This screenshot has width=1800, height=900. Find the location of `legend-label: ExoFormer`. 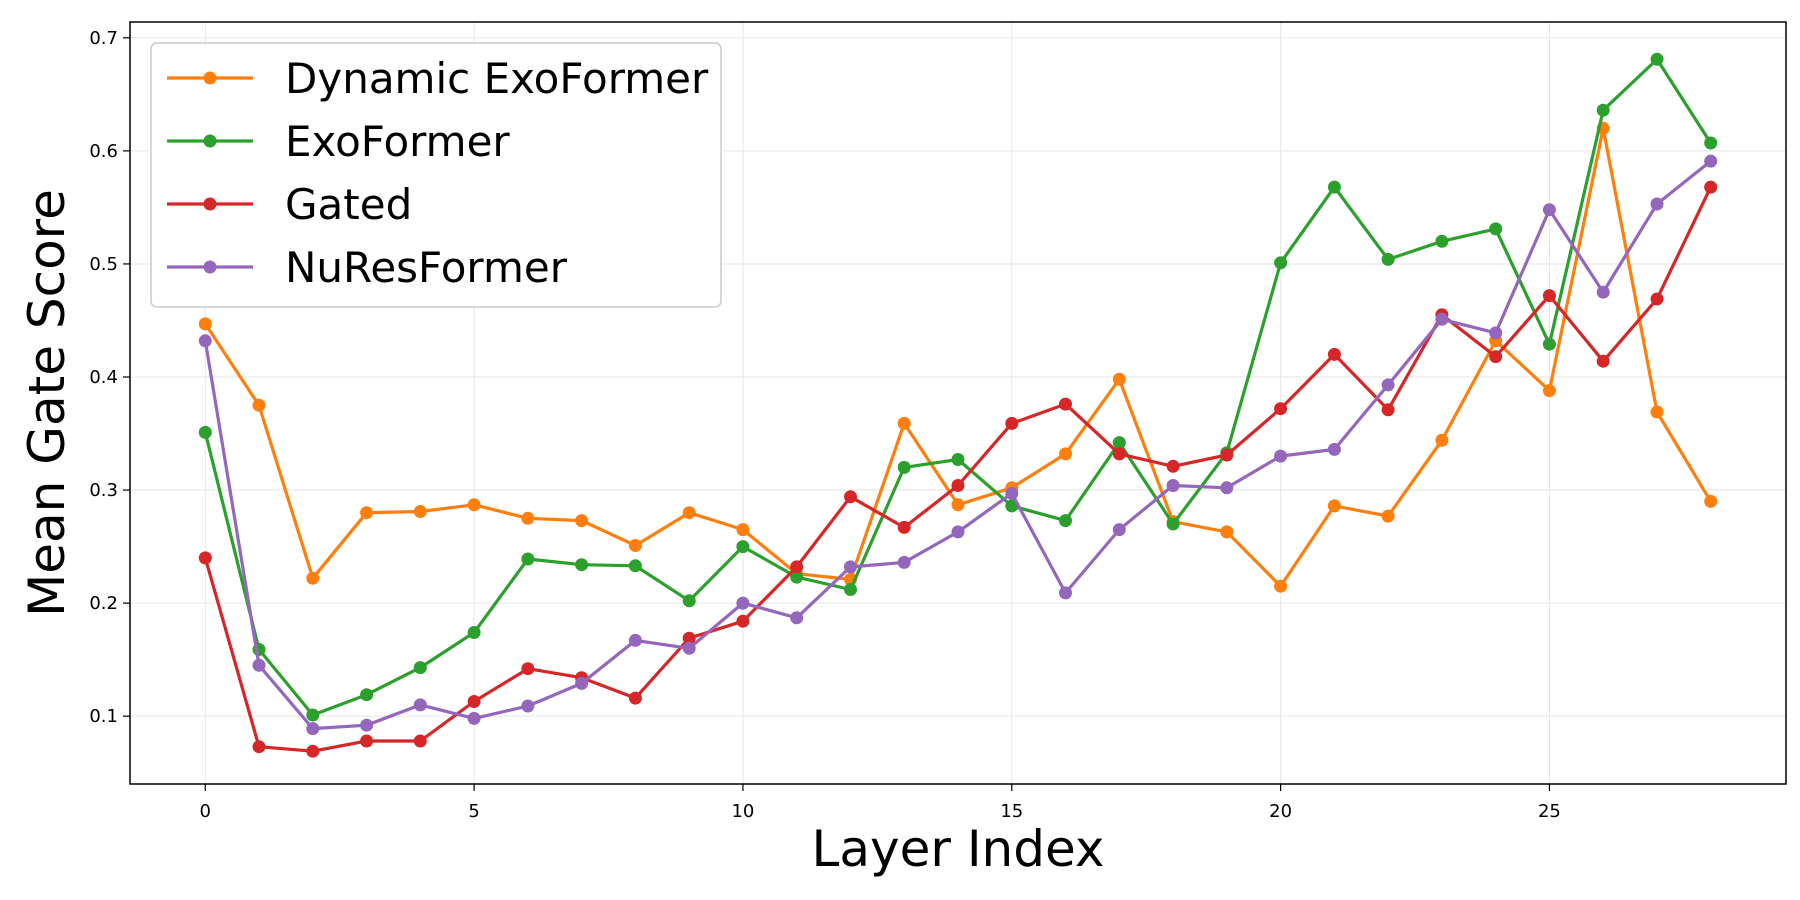

legend-label: ExoFormer is located at coordinates (397, 141).